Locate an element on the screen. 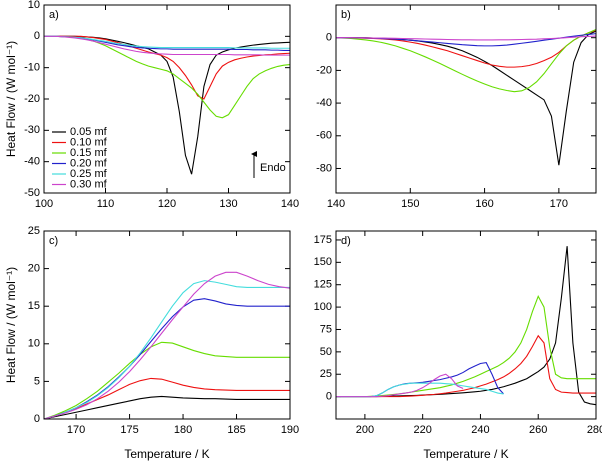 This screenshot has width=602, height=466. panel-label: b) is located at coordinates (346, 15).